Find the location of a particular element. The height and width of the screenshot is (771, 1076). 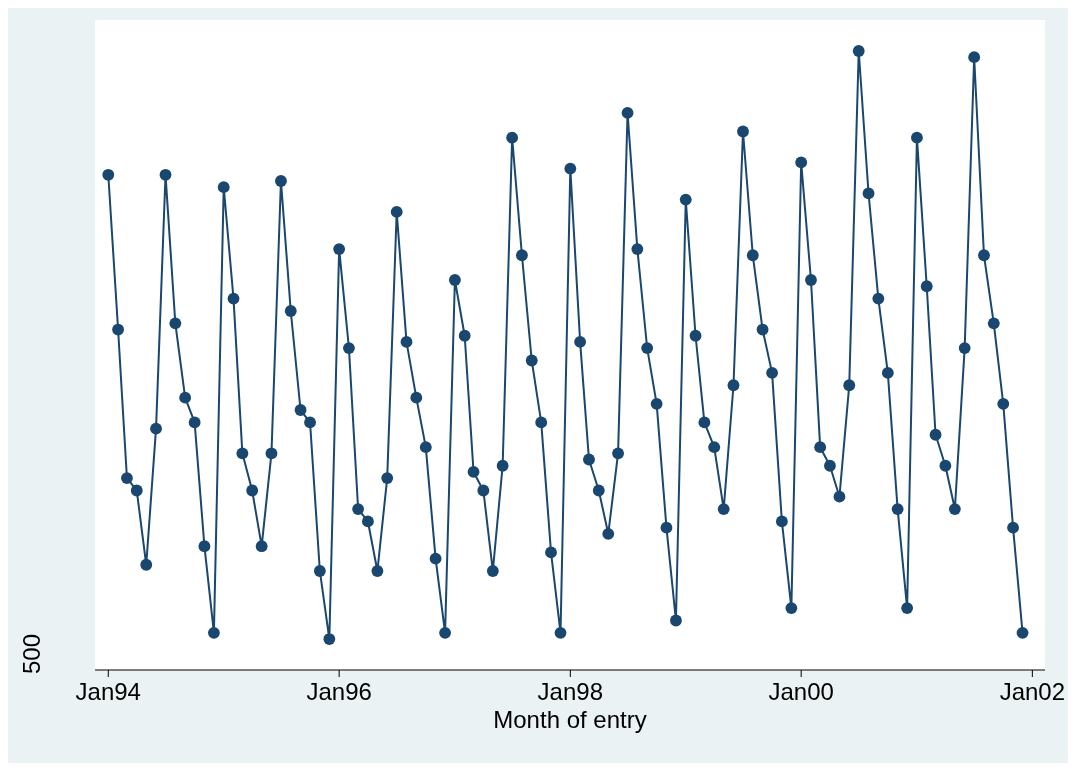

text: 500 is located at coordinates (31, 654).